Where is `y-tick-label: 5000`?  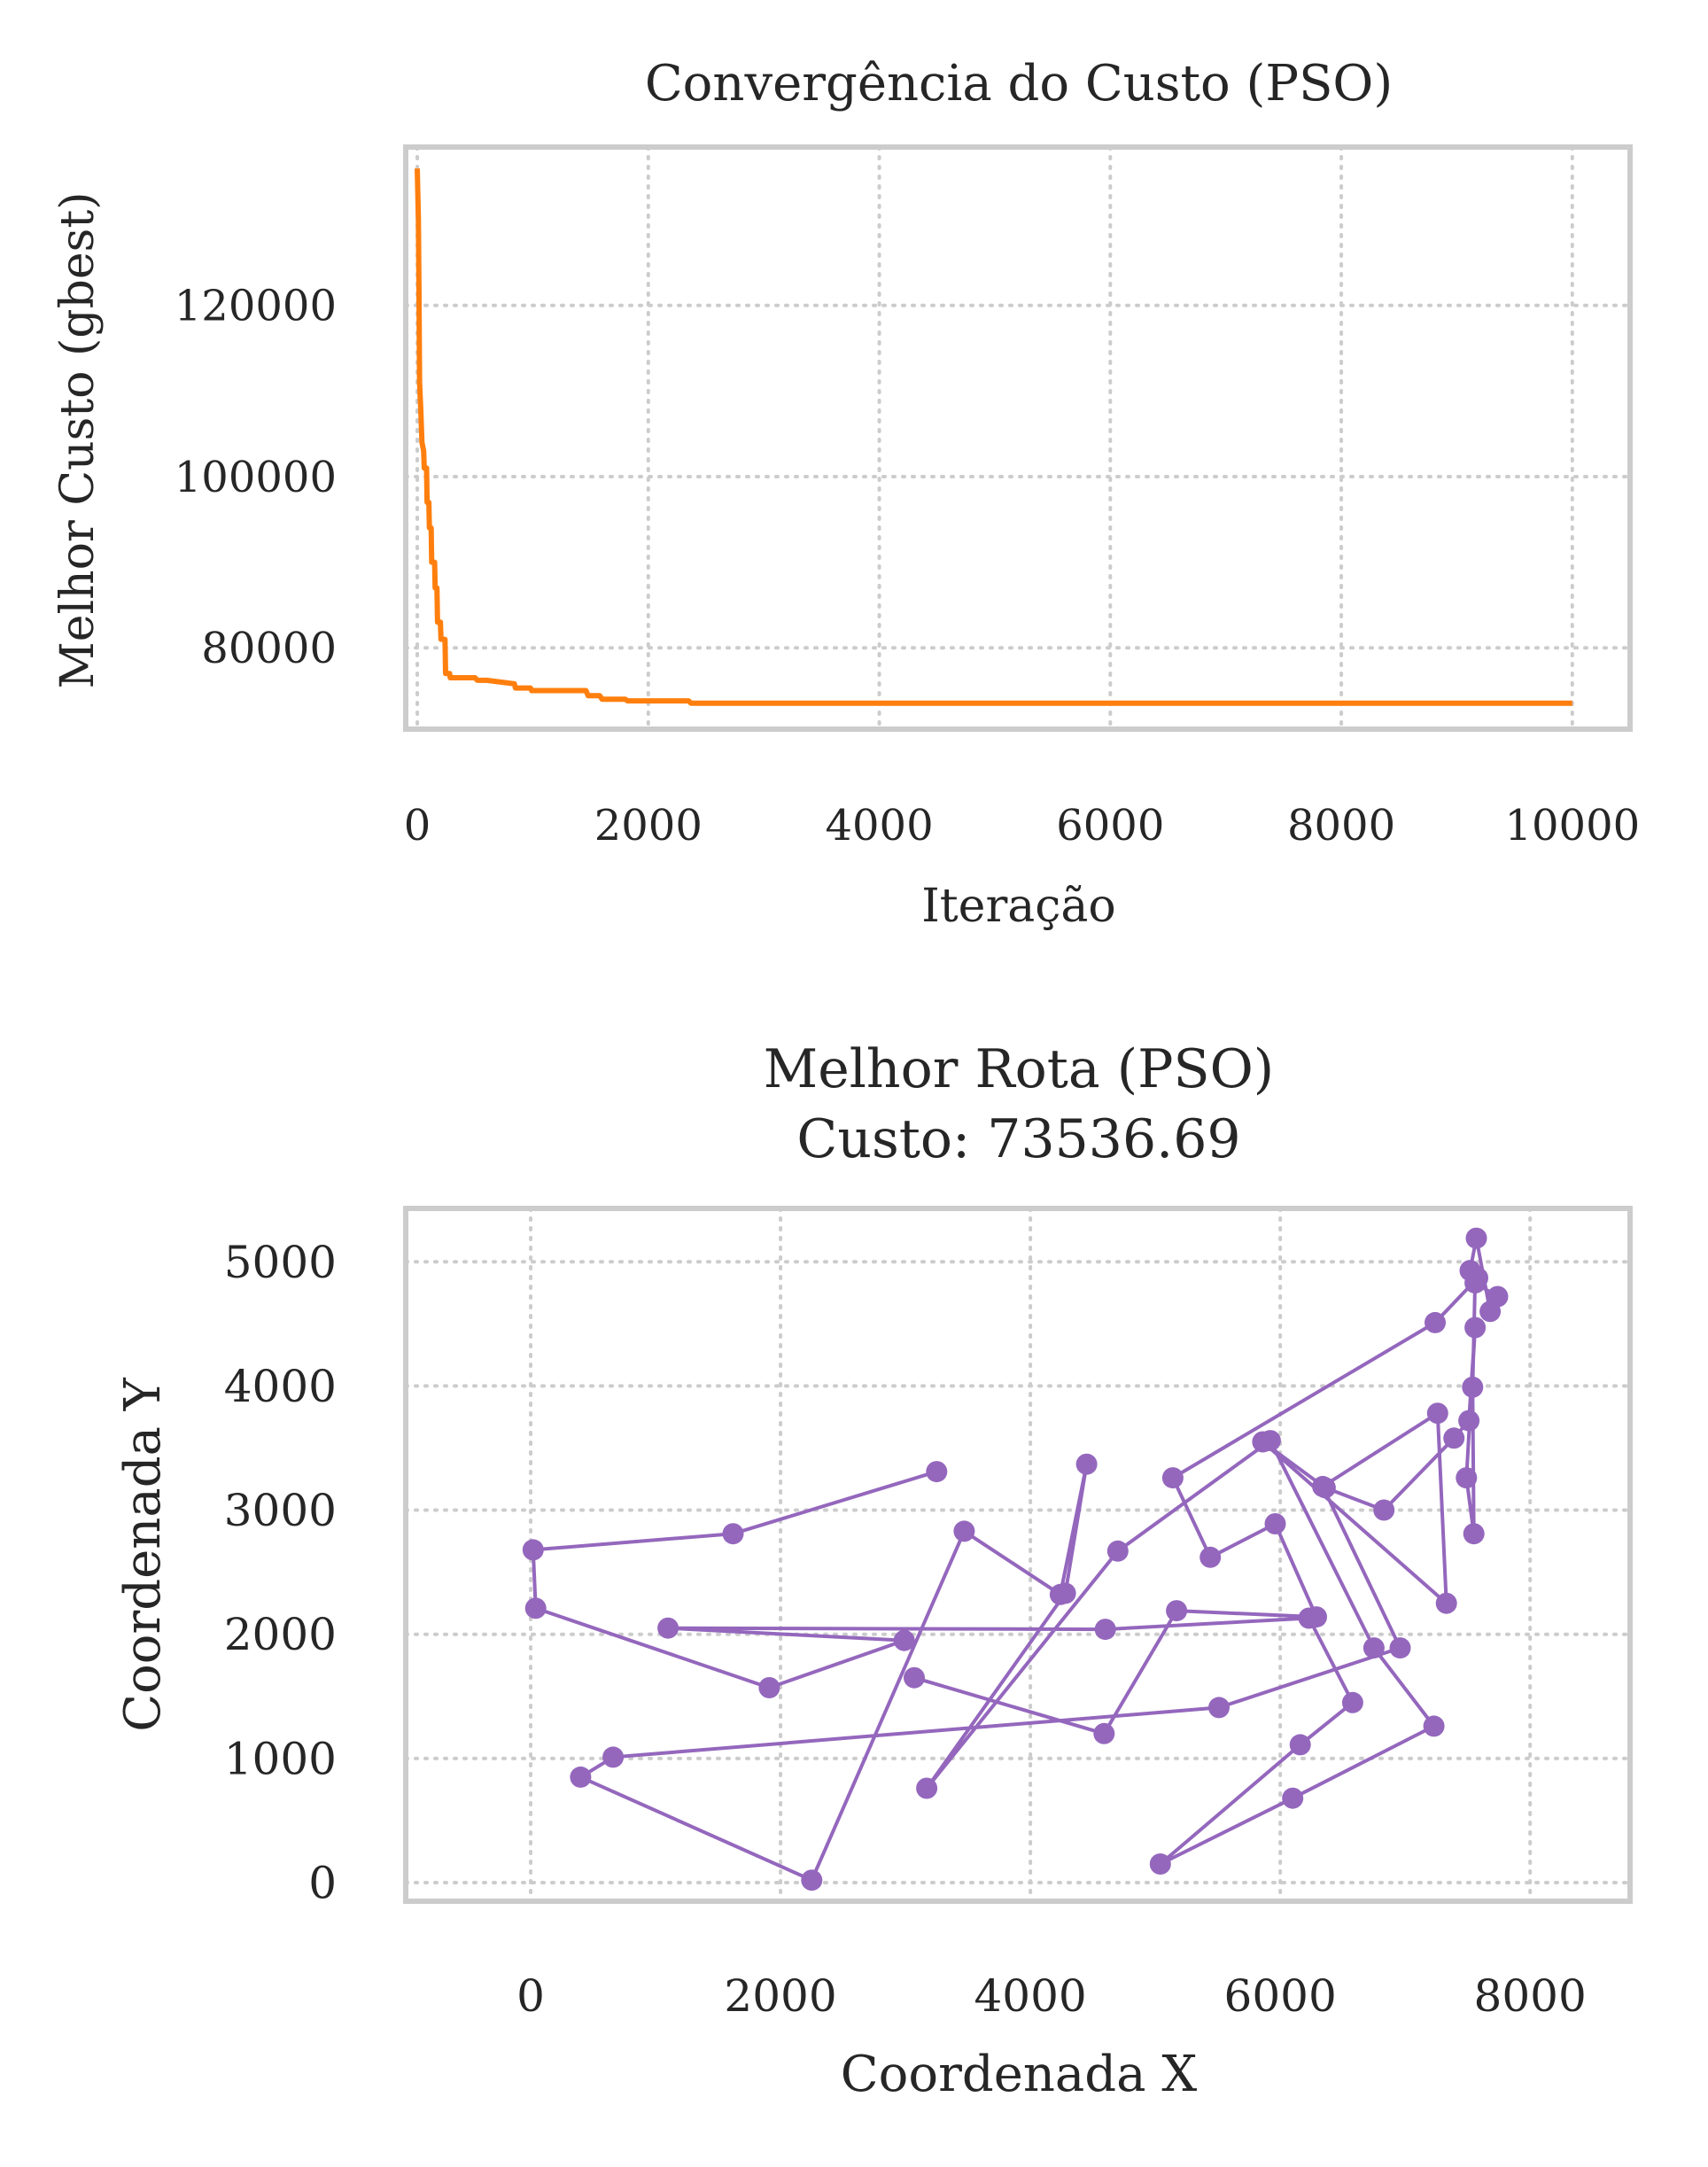 y-tick-label: 5000 is located at coordinates (280, 1262).